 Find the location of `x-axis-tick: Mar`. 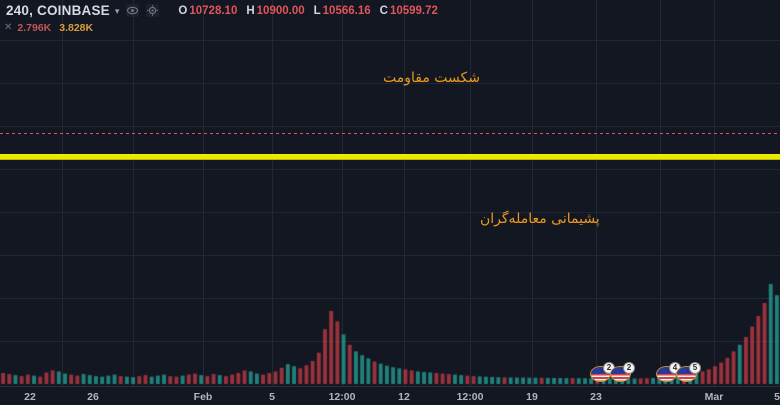

x-axis-tick: Mar is located at coordinates (714, 397).